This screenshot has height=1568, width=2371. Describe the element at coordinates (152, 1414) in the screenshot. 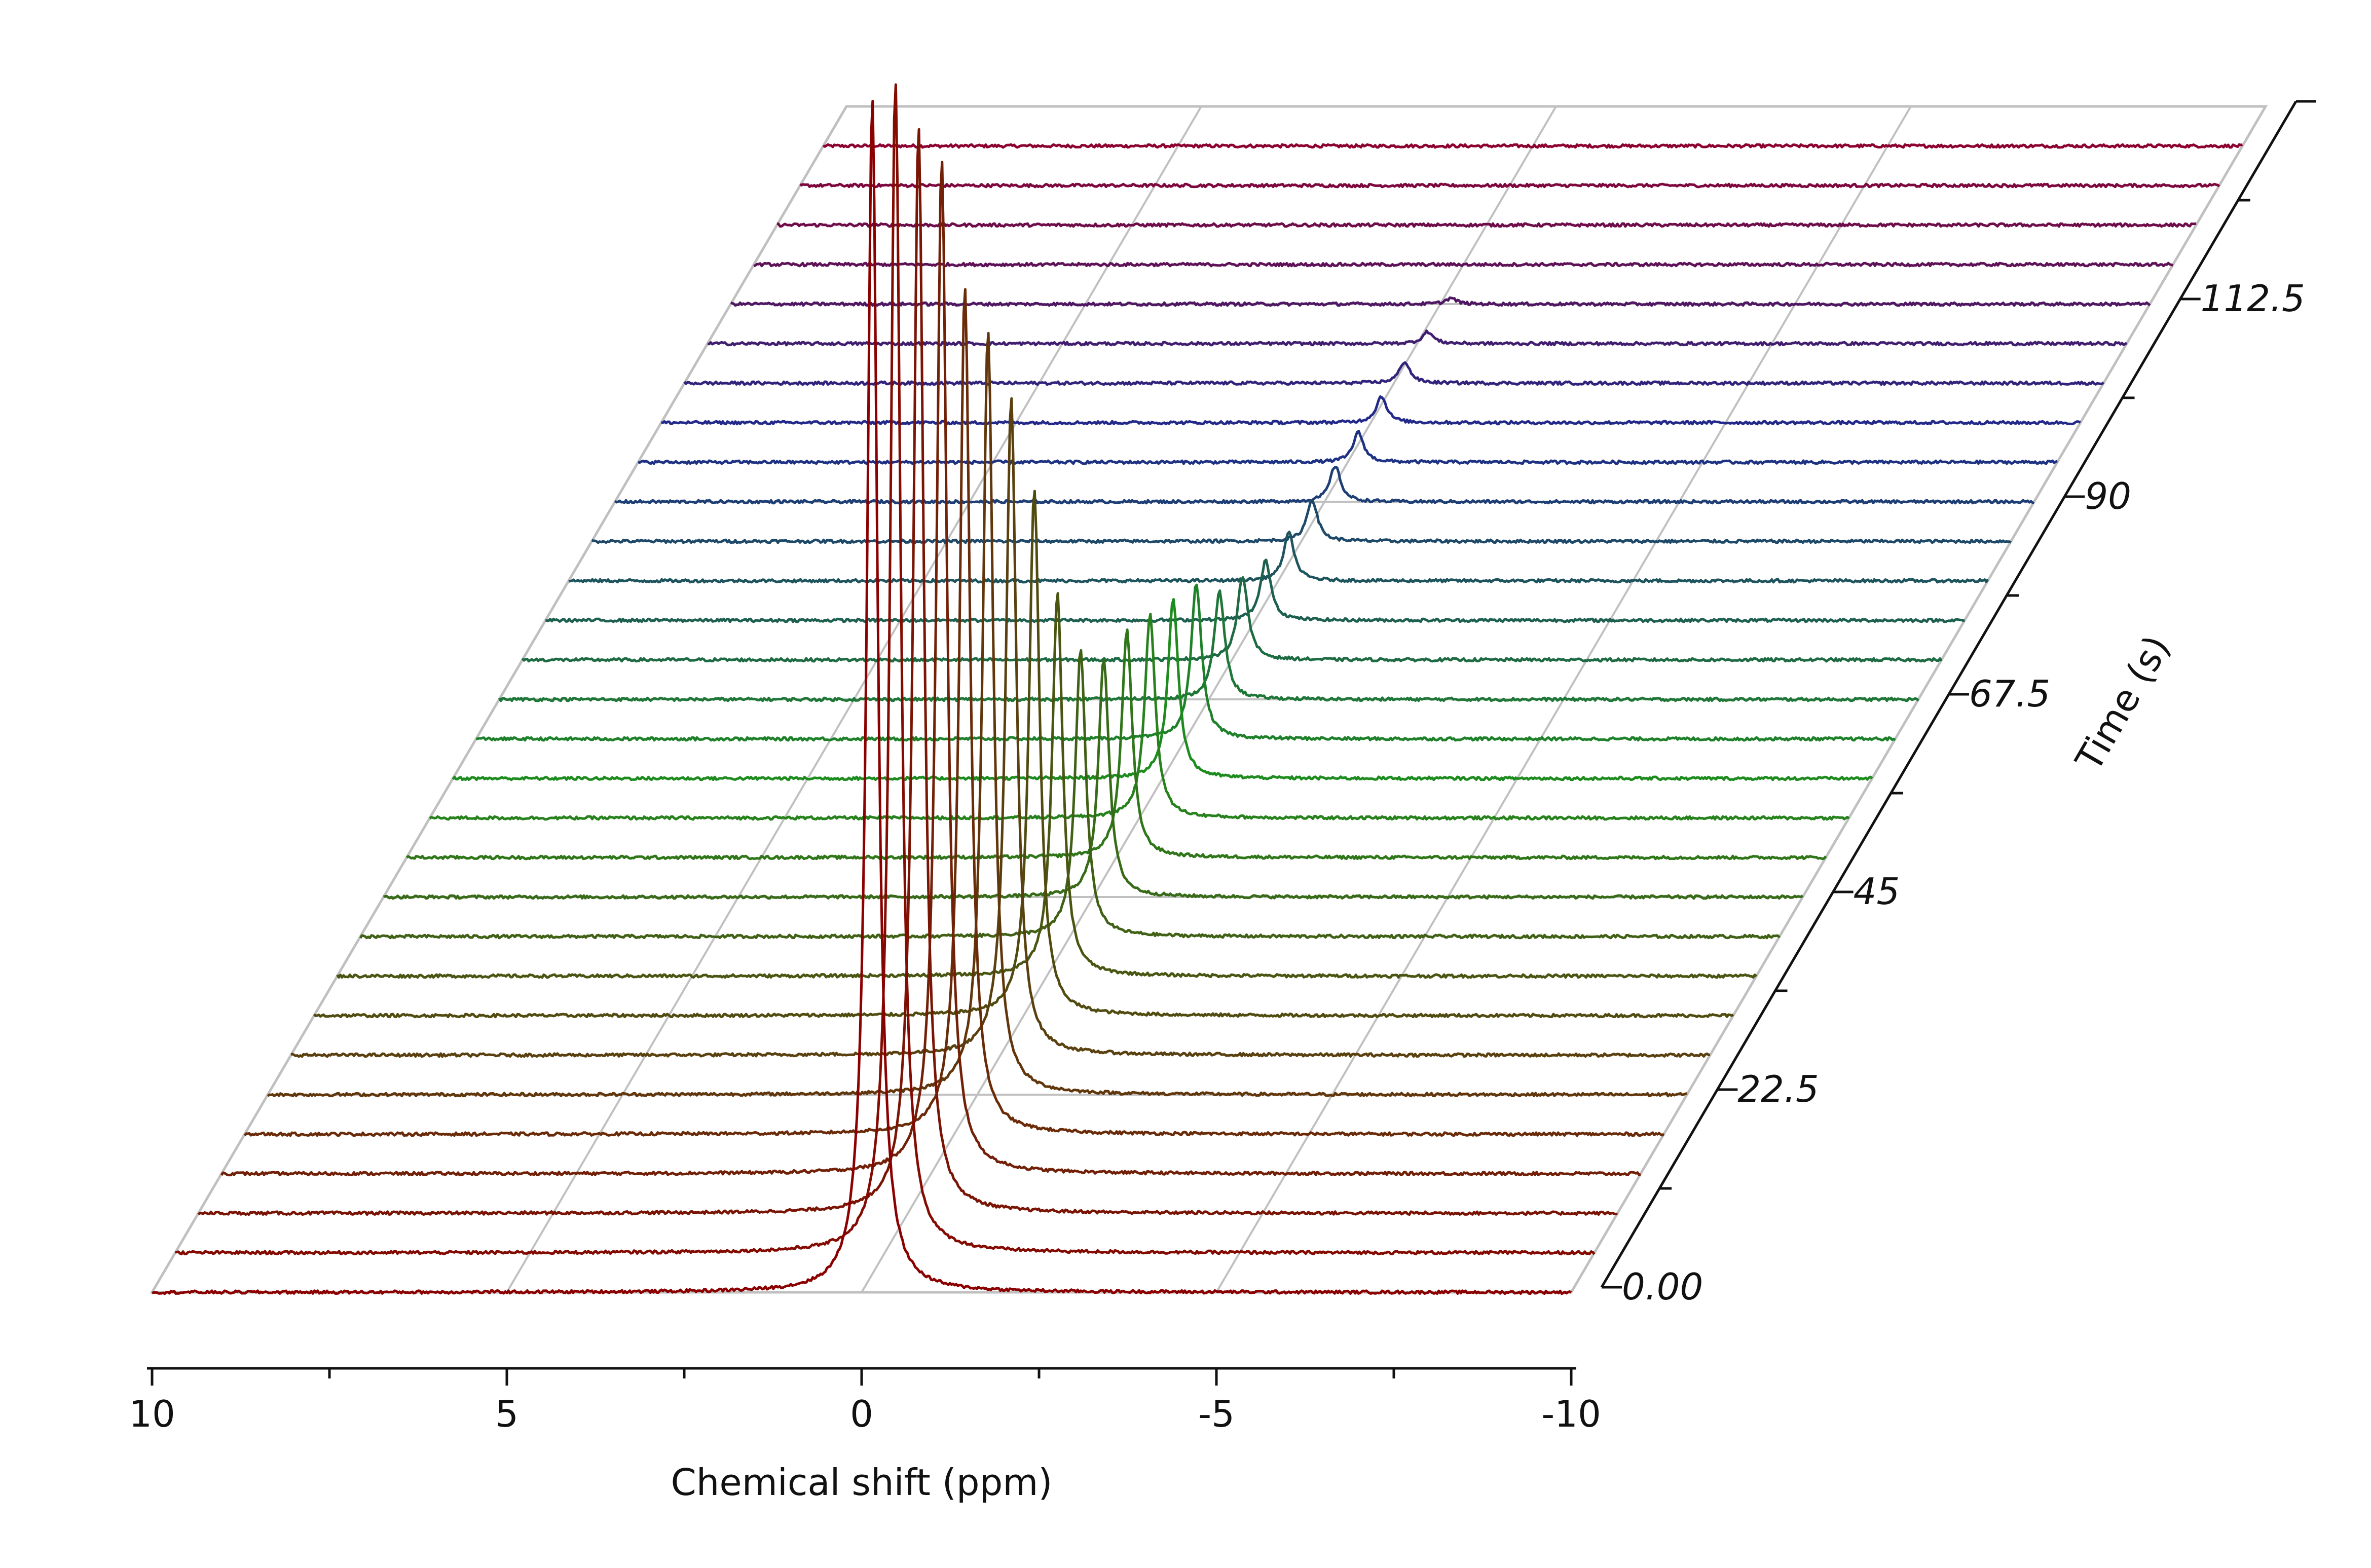

I see `x-tick-label: 10` at that location.